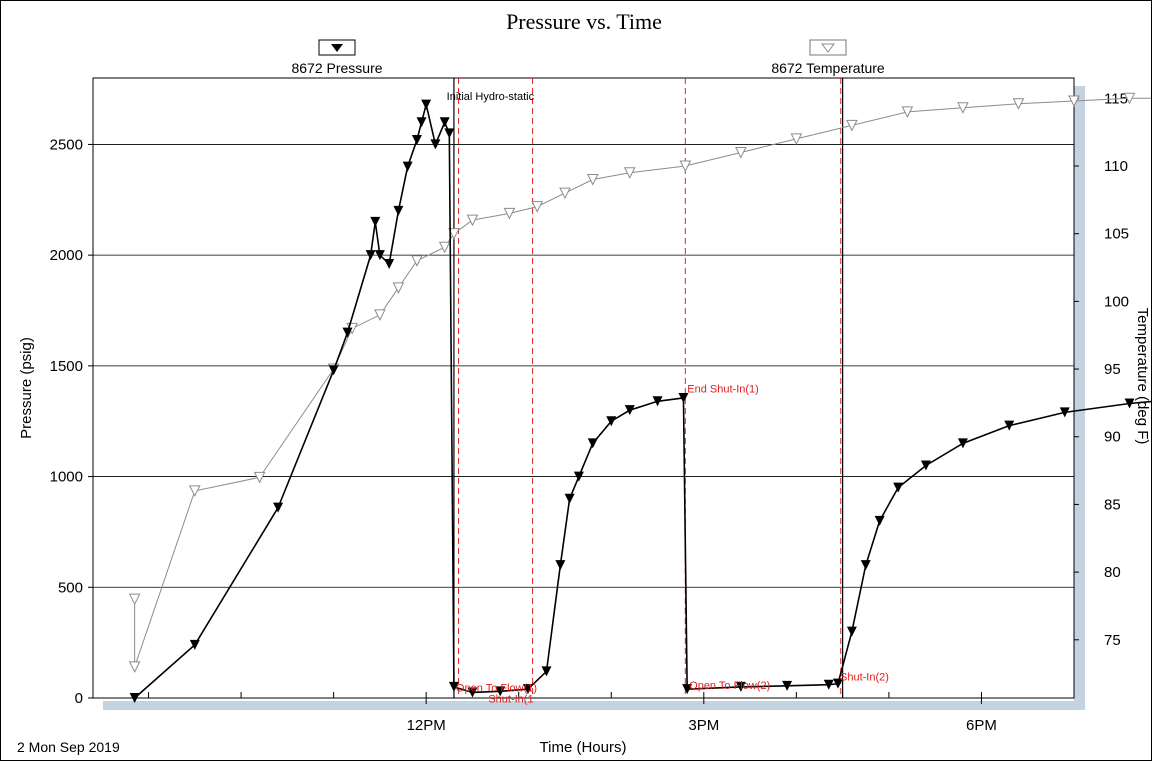  I want to click on annotation-label: End Shut-In(1), so click(723, 389).